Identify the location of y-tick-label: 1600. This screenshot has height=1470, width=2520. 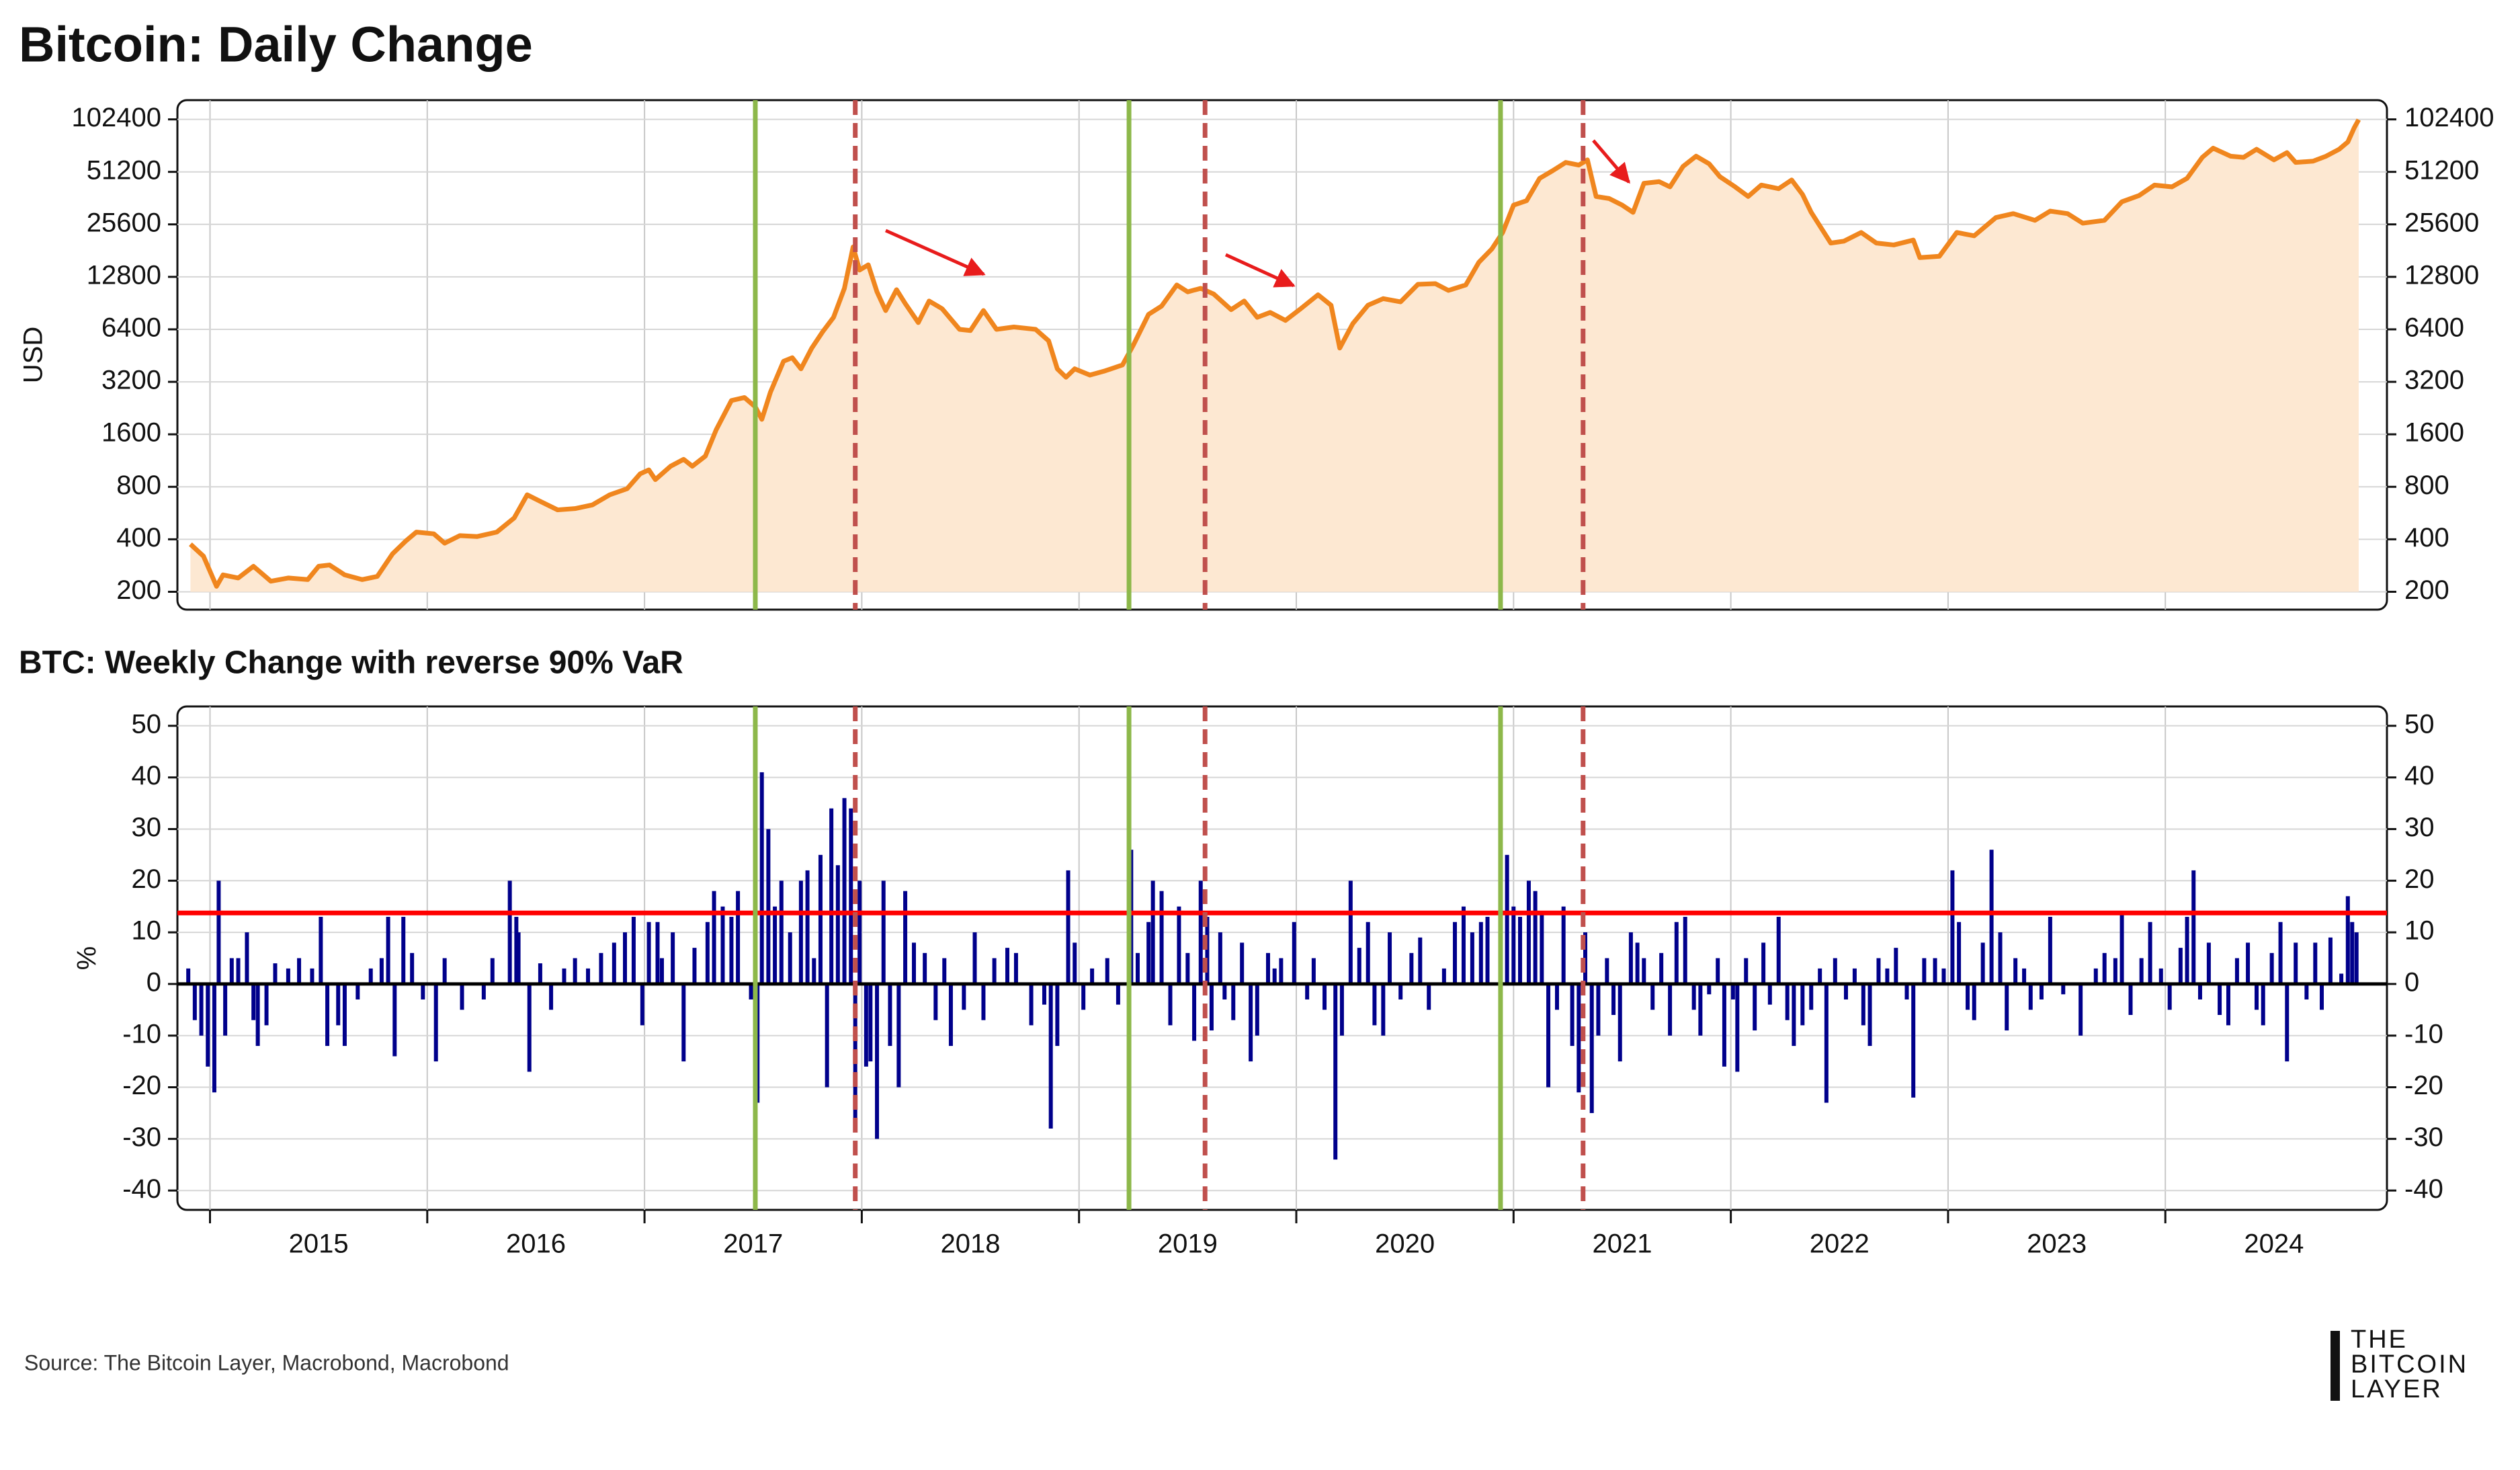
(131, 433).